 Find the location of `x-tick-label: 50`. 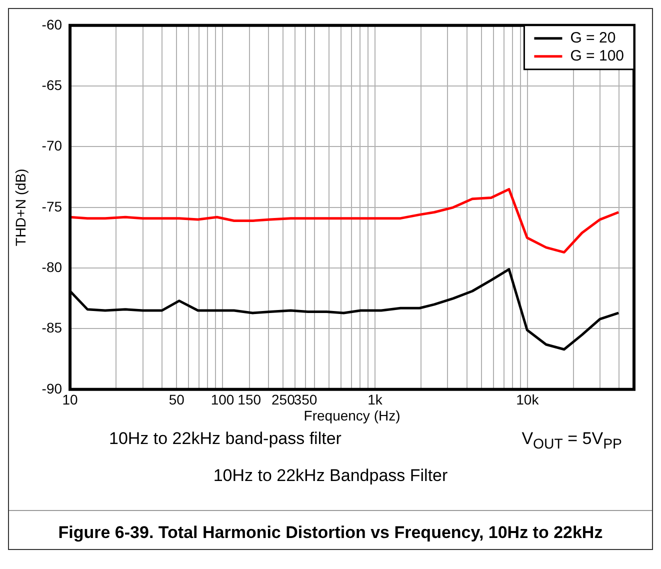

x-tick-label: 50 is located at coordinates (176, 400).